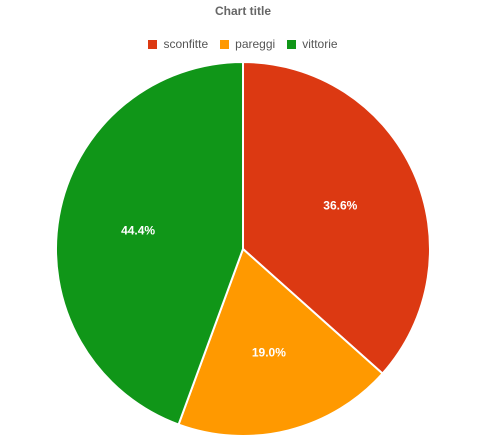 The image size is (486, 436). What do you see at coordinates (138, 230) in the screenshot?
I see `pie-slice-label-vittorie: 44.4%` at bounding box center [138, 230].